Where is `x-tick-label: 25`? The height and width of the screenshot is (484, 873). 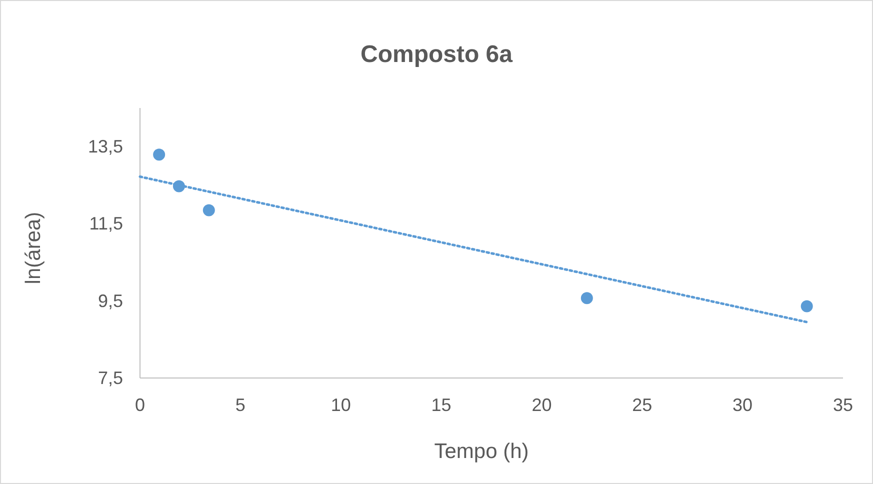 x-tick-label: 25 is located at coordinates (642, 405).